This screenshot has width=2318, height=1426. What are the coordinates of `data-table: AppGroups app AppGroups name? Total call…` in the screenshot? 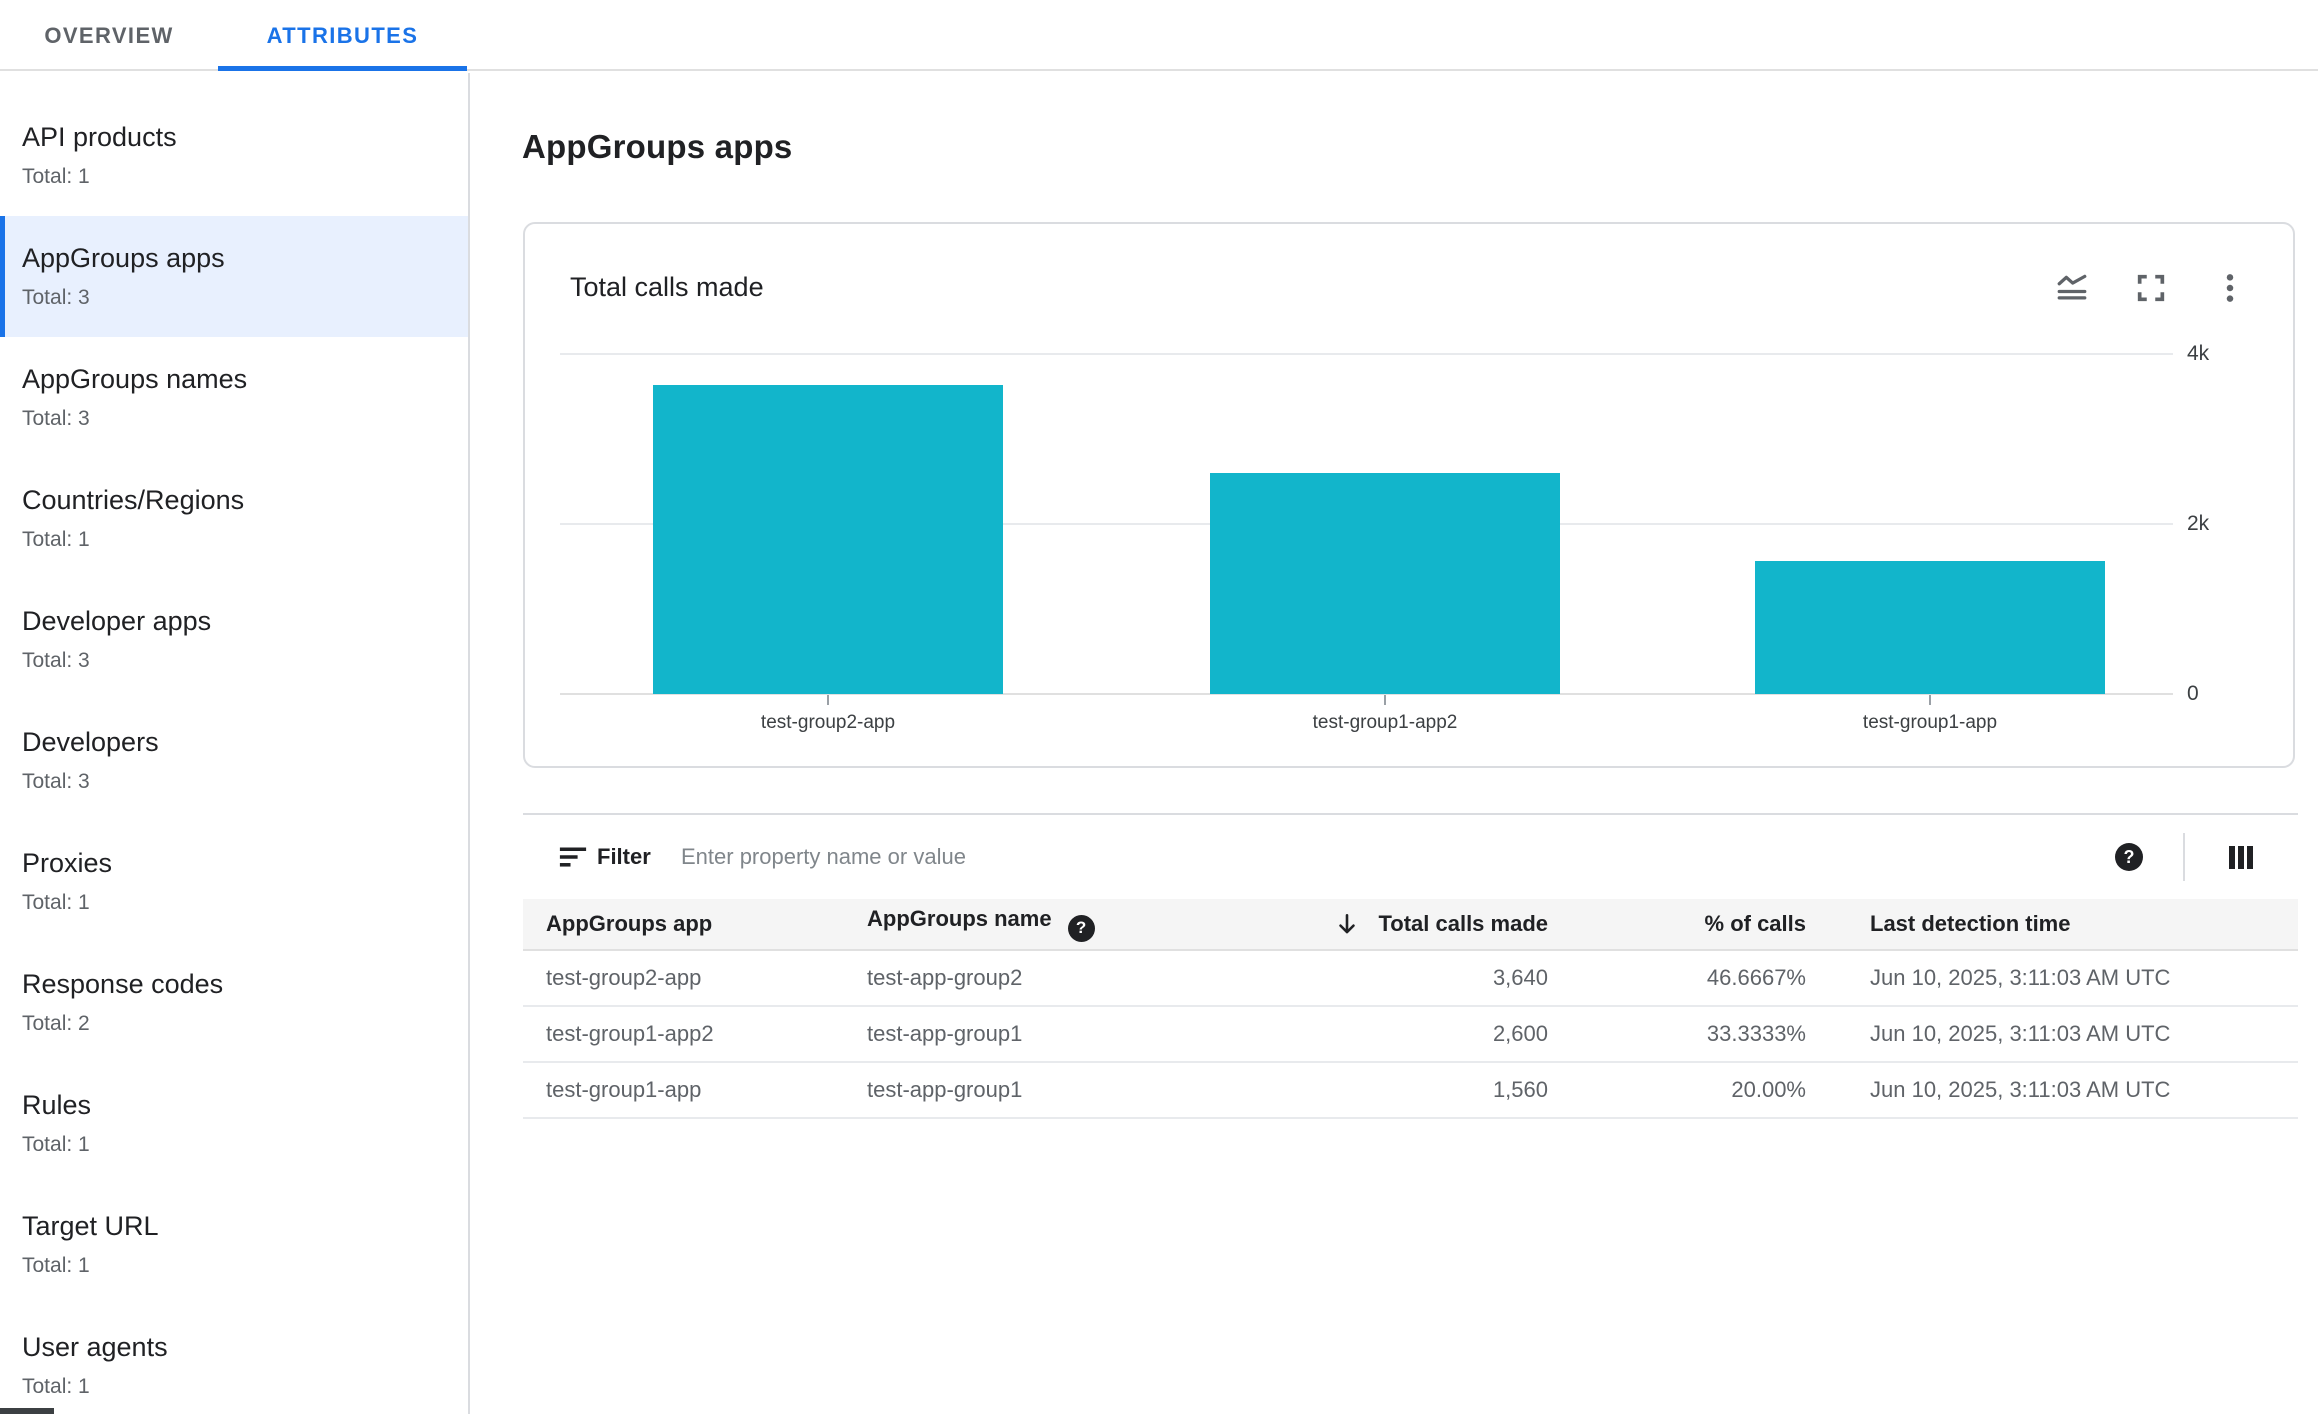 It's located at (1410, 1009).